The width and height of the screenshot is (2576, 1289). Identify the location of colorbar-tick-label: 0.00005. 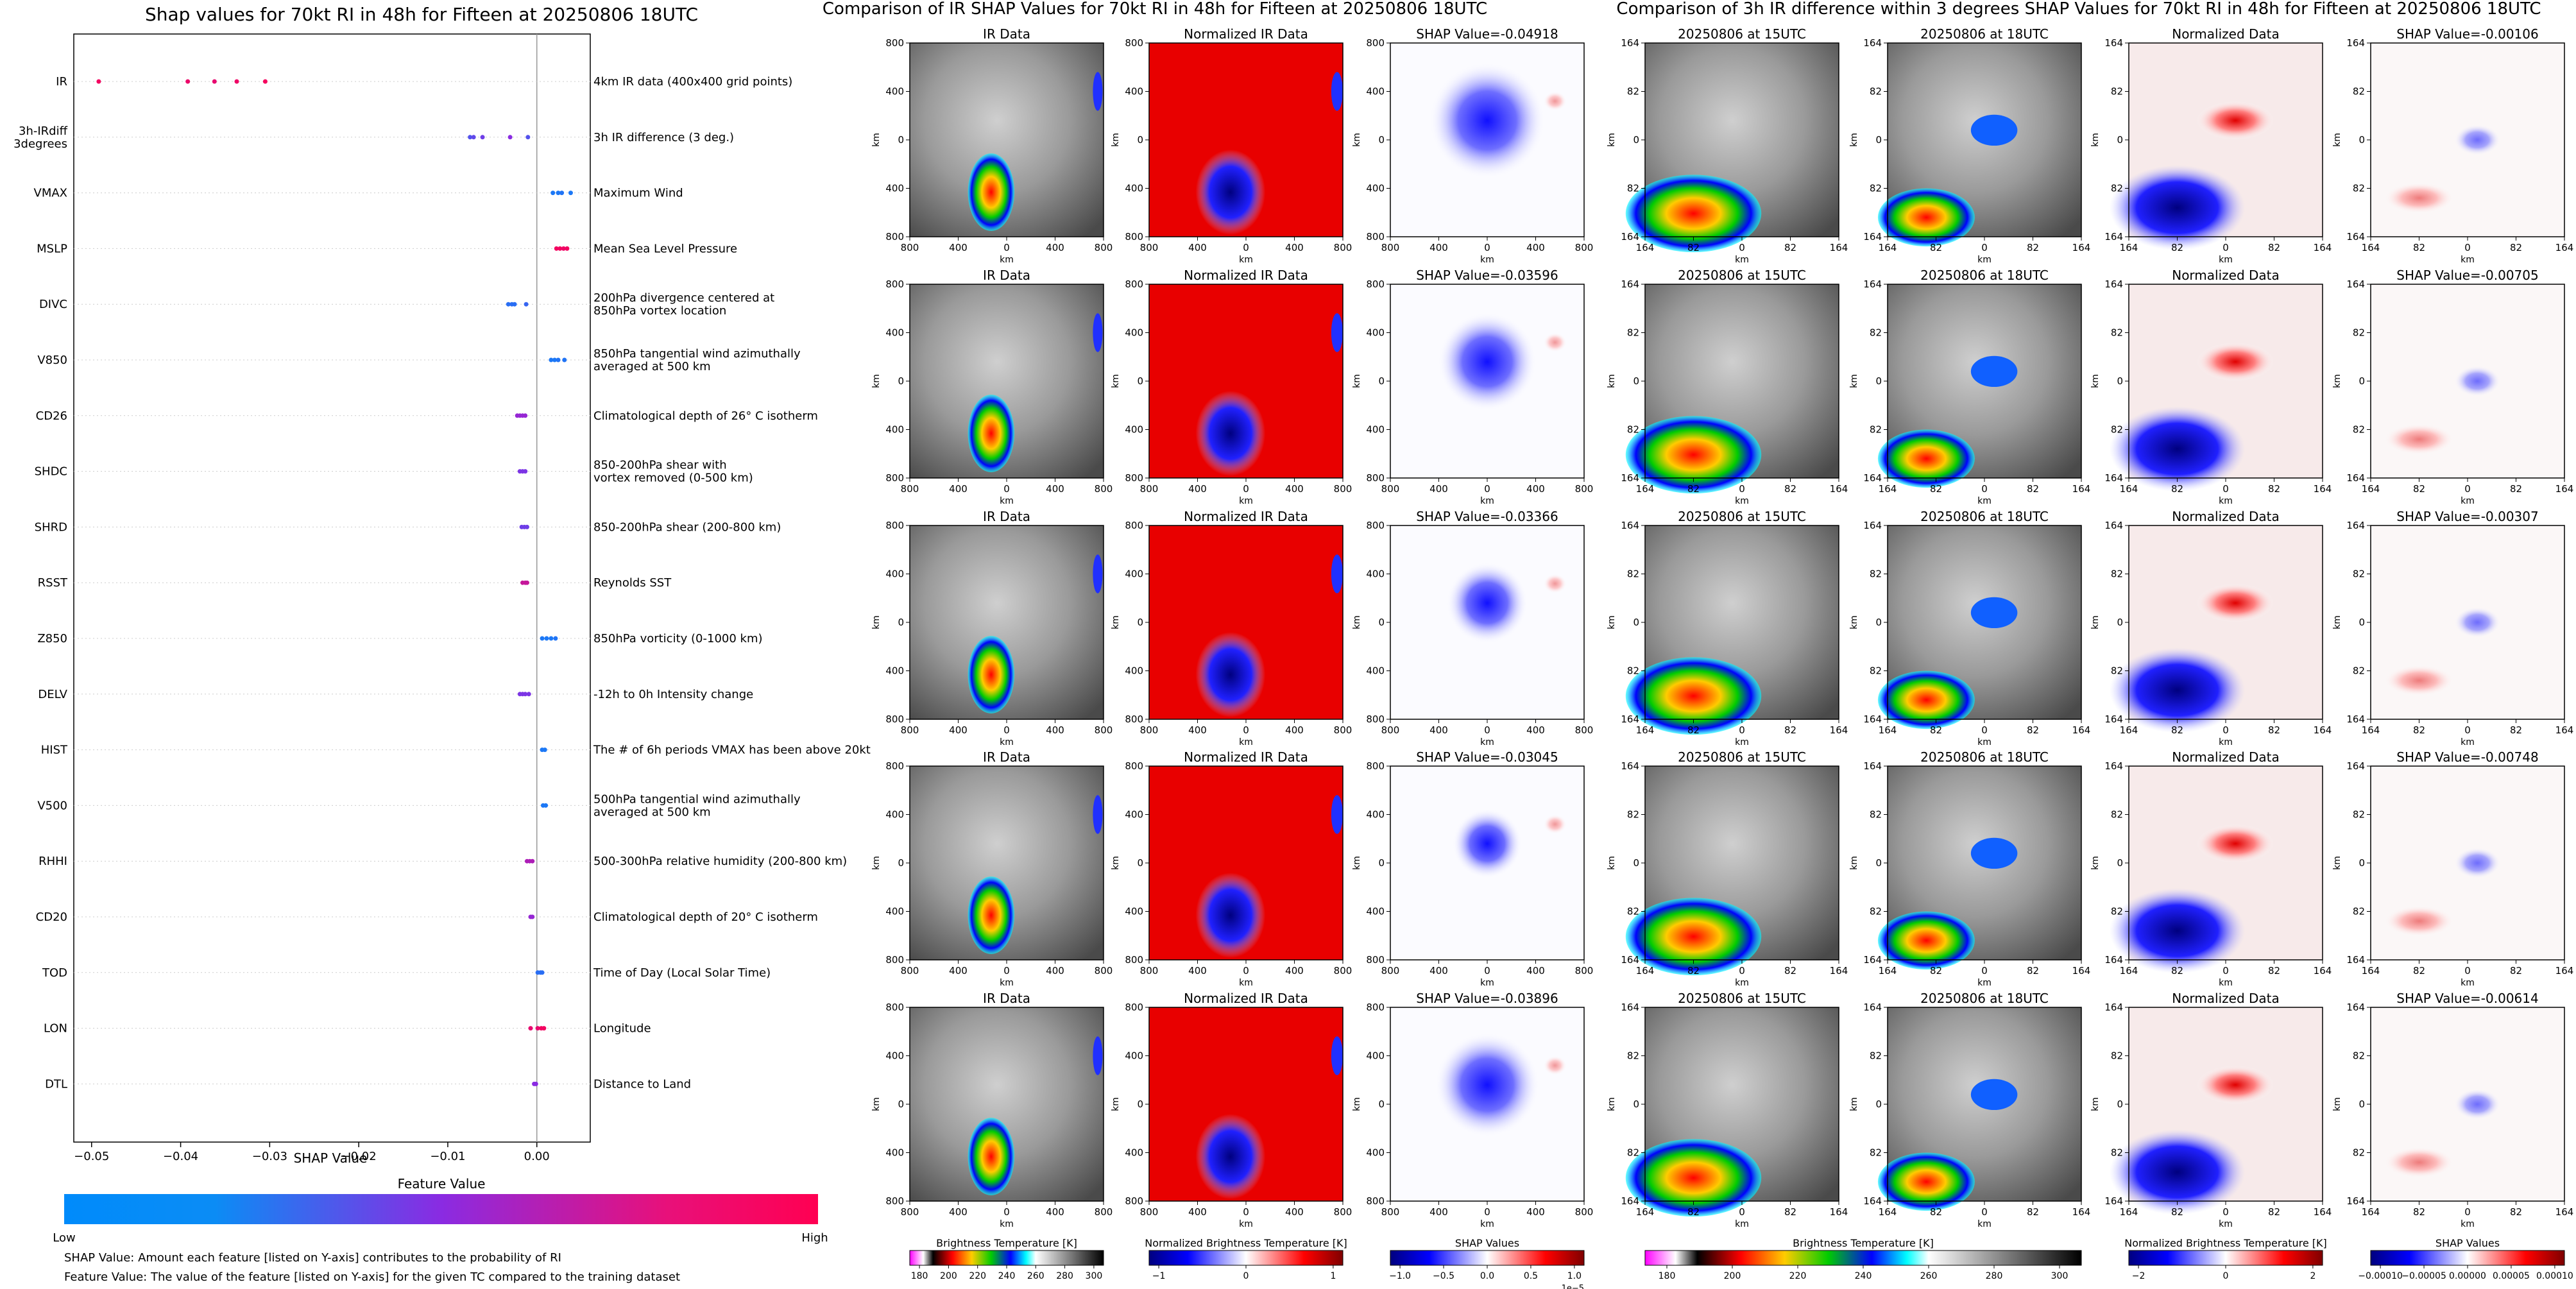
(2511, 1276).